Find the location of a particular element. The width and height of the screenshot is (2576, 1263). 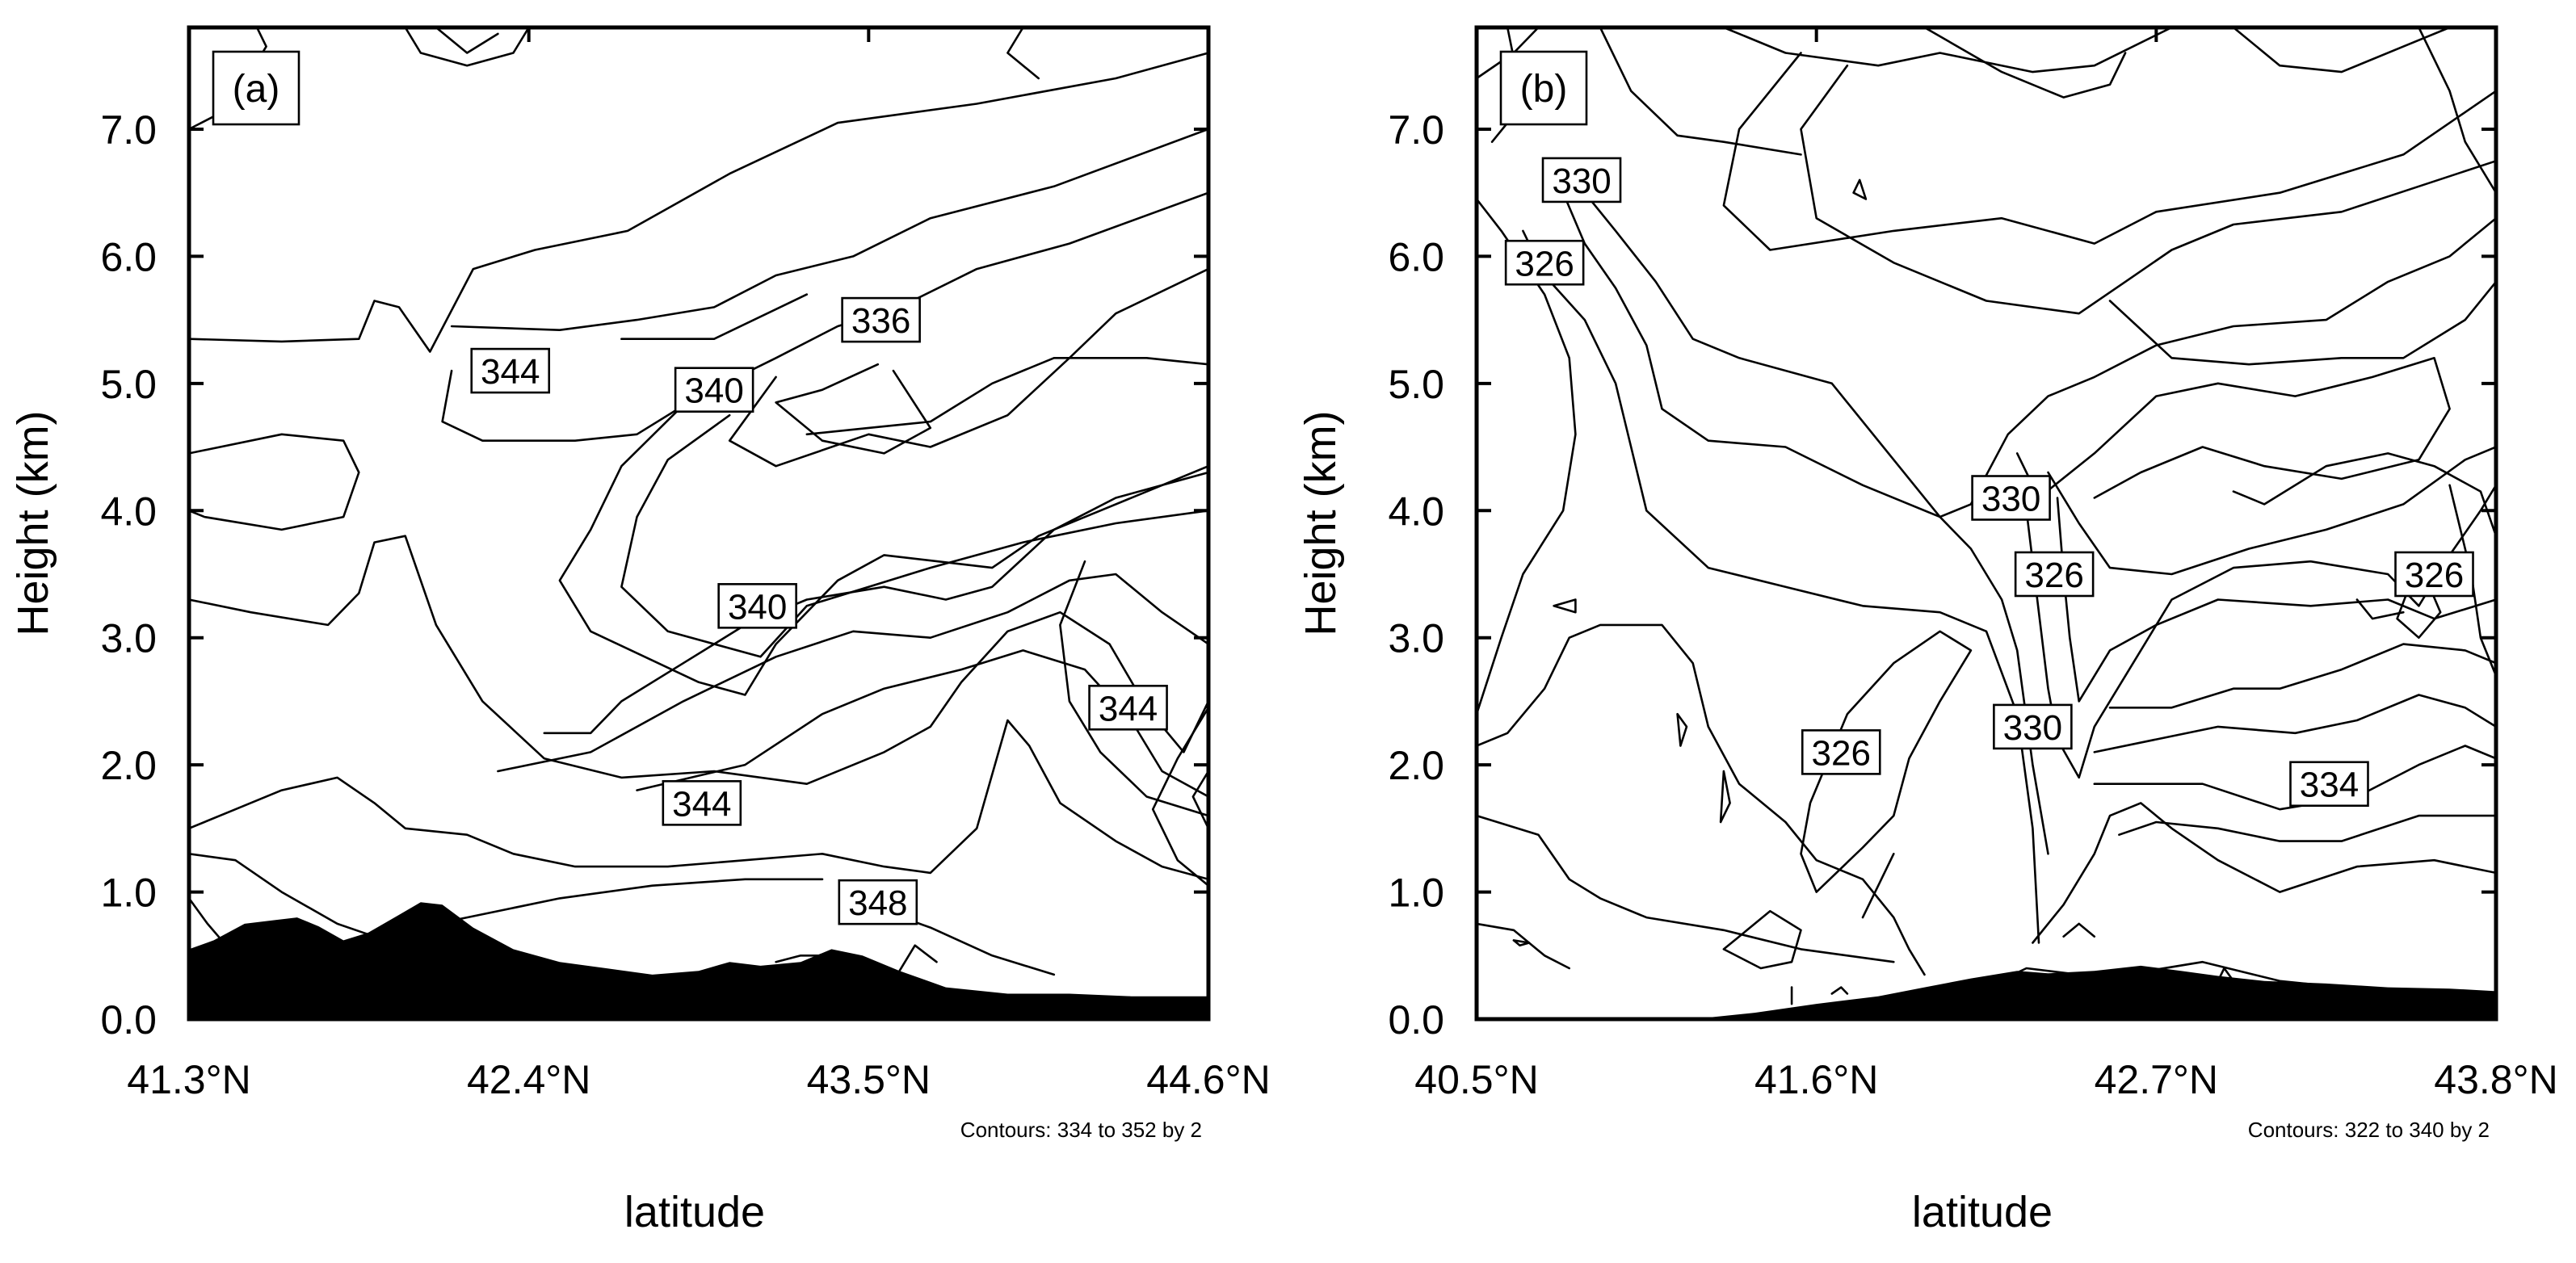

contour-label: 336 is located at coordinates (881, 320).